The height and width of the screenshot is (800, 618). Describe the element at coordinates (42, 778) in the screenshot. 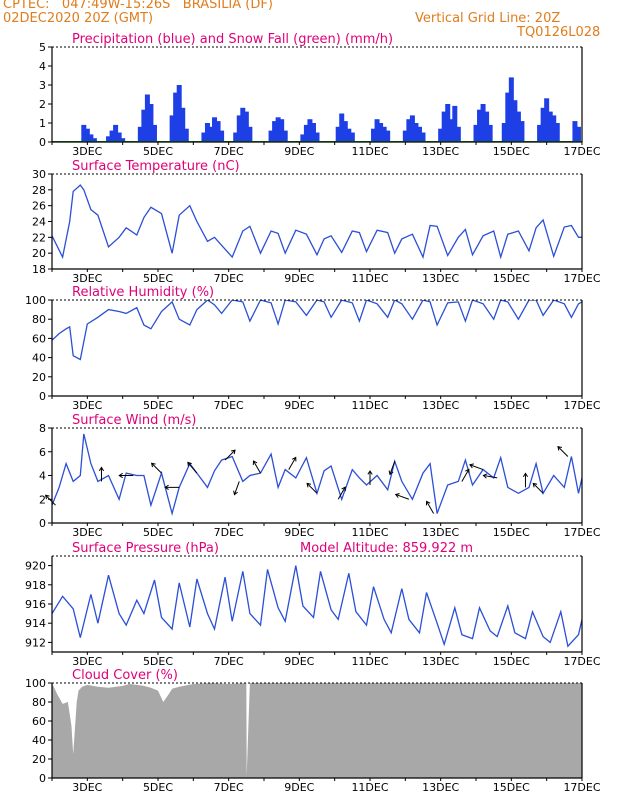

I see `y-tick-label: 0` at that location.